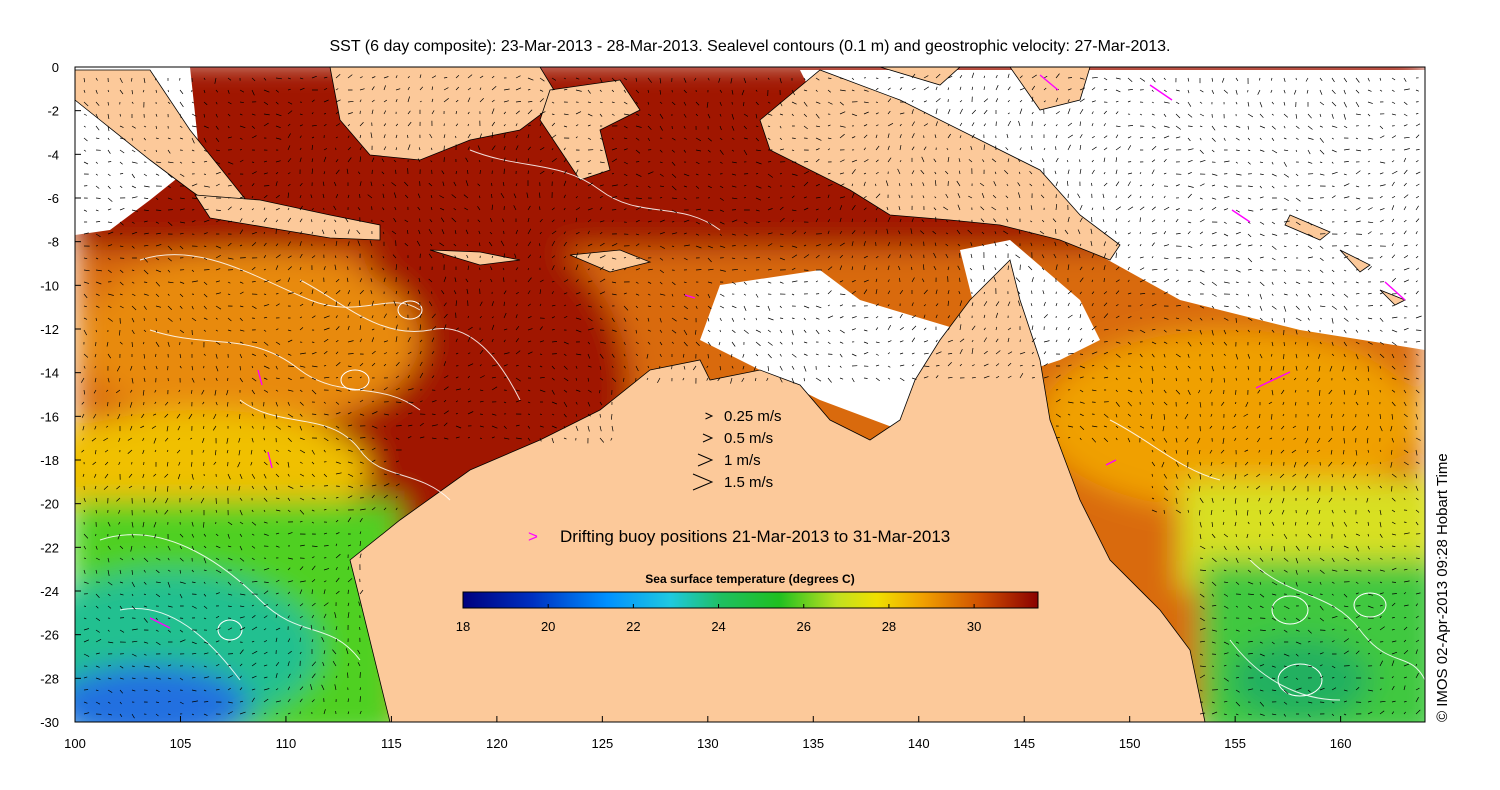 Image resolution: width=1500 pixels, height=790 pixels. Describe the element at coordinates (53, 198) in the screenshot. I see `y-tick-label: -6` at that location.